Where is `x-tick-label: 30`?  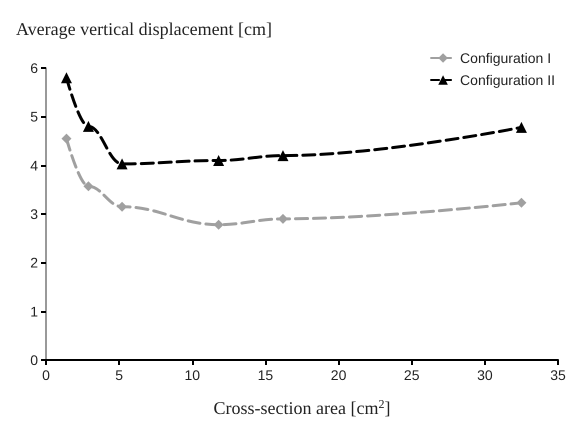 x-tick-label: 30 is located at coordinates (485, 375).